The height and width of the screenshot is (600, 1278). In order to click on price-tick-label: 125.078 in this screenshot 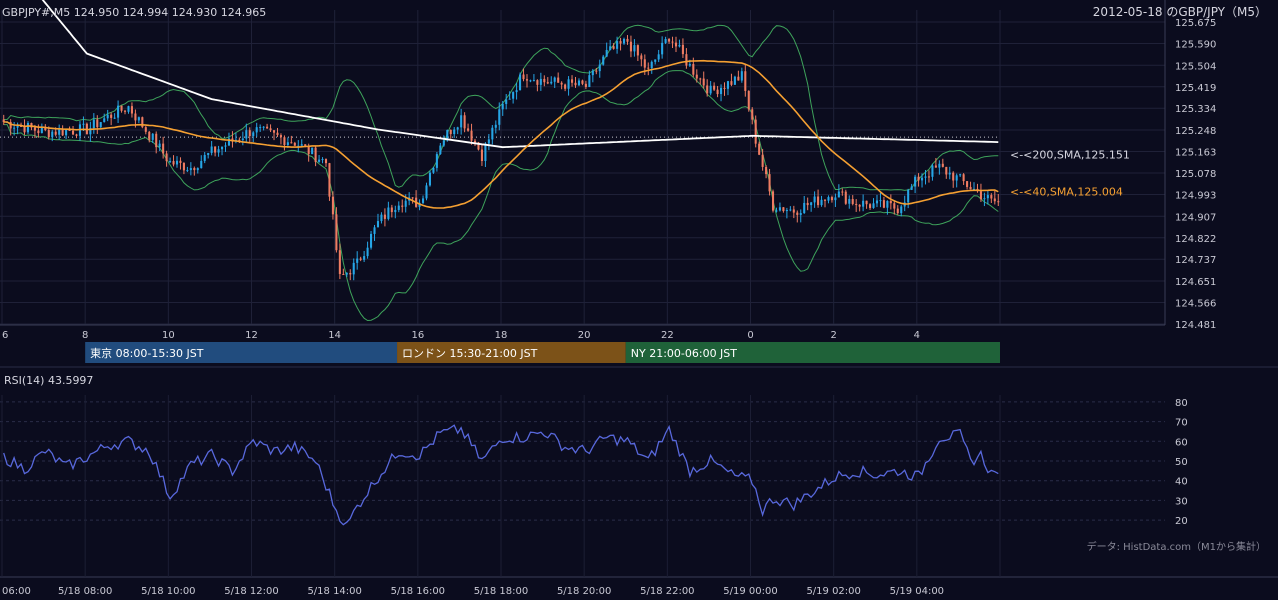, I will do `click(1195, 174)`.